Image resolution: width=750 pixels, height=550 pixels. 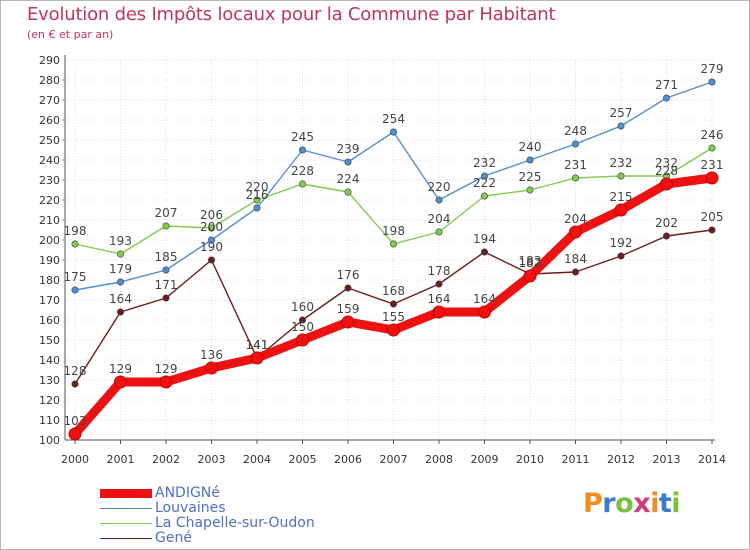 I want to click on data-label-andign-: 103, so click(x=75, y=421).